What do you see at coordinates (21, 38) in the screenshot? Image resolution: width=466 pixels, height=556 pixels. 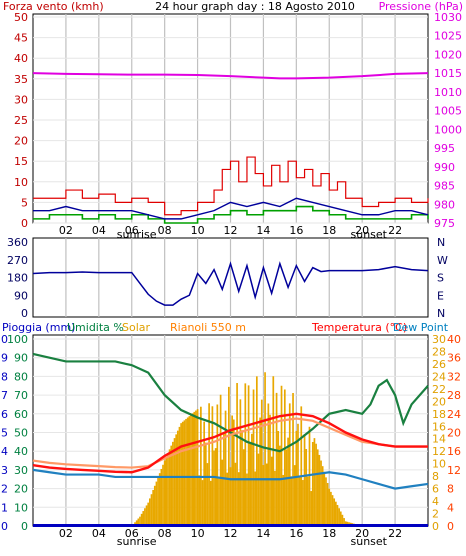 I see `wind-tick-label: 45` at bounding box center [21, 38].